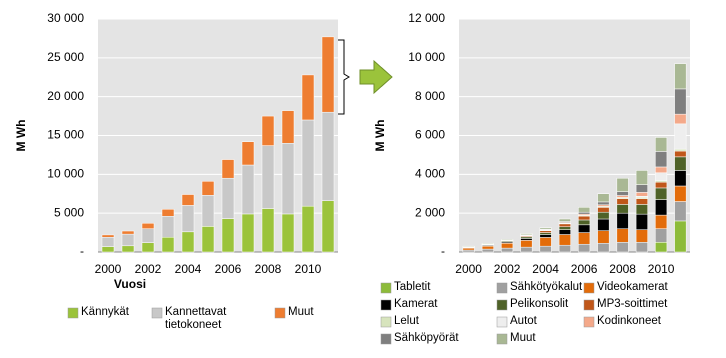 This screenshot has width=726, height=358. I want to click on legend-item: Kännykät, so click(105, 312).